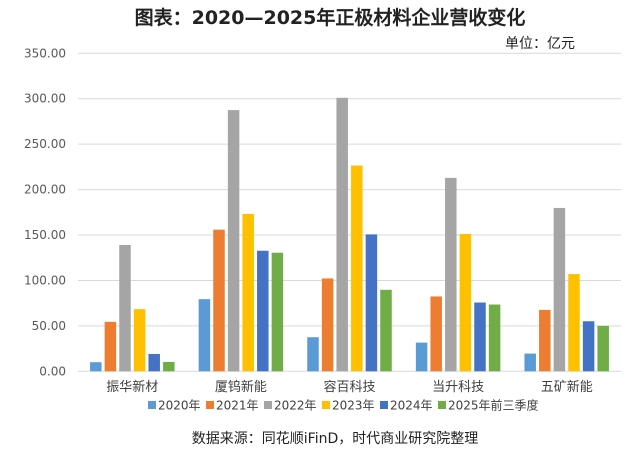  What do you see at coordinates (52, 371) in the screenshot?
I see `y-tick-label: 0.00` at bounding box center [52, 371].